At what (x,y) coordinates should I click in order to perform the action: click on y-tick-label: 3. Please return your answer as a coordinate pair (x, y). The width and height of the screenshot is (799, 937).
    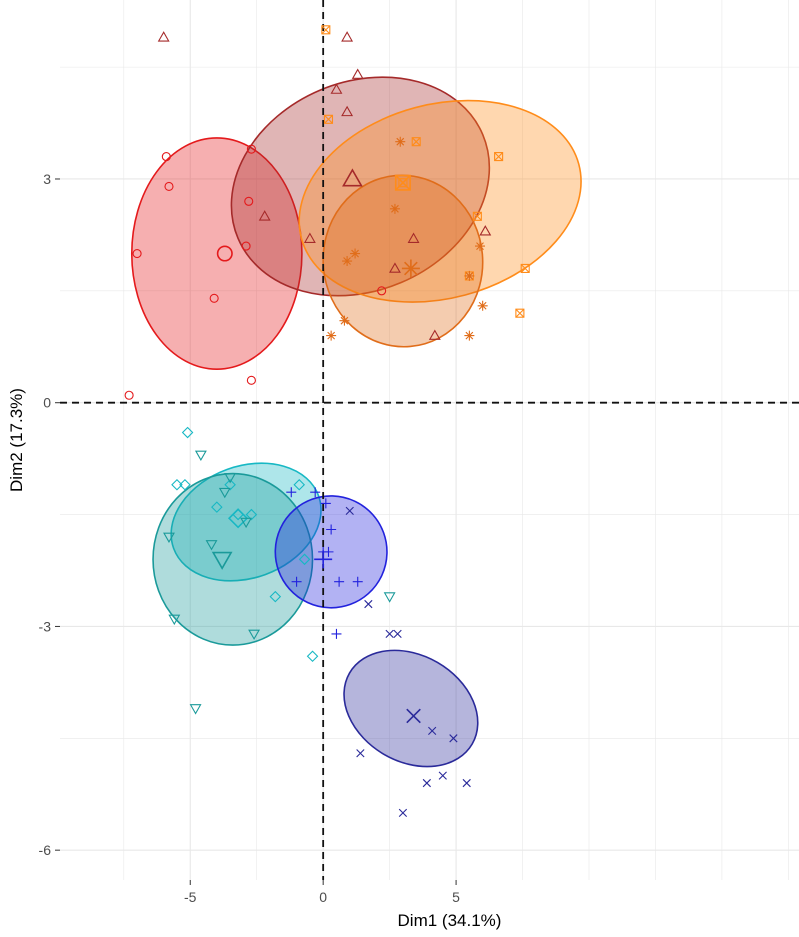
    Looking at the image, I should click on (47, 179).